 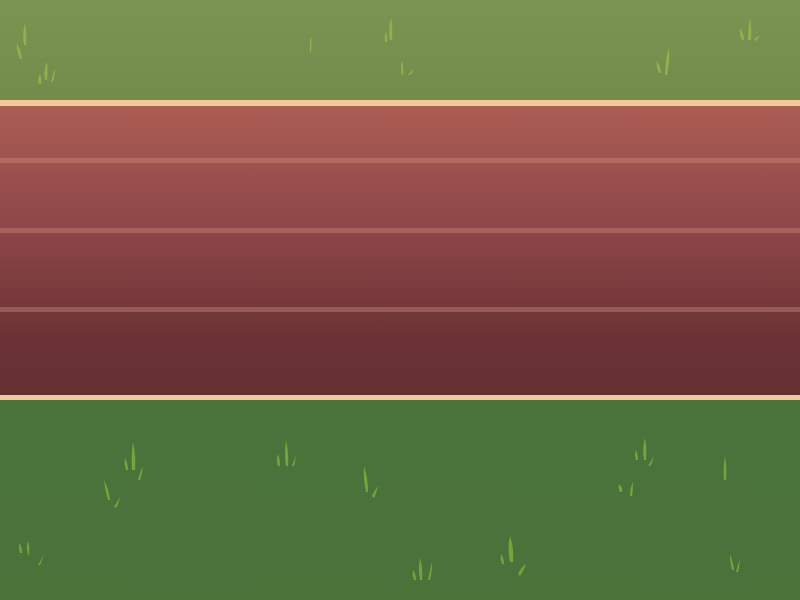 I want to click on track-edge-bottom, so click(x=400, y=398).